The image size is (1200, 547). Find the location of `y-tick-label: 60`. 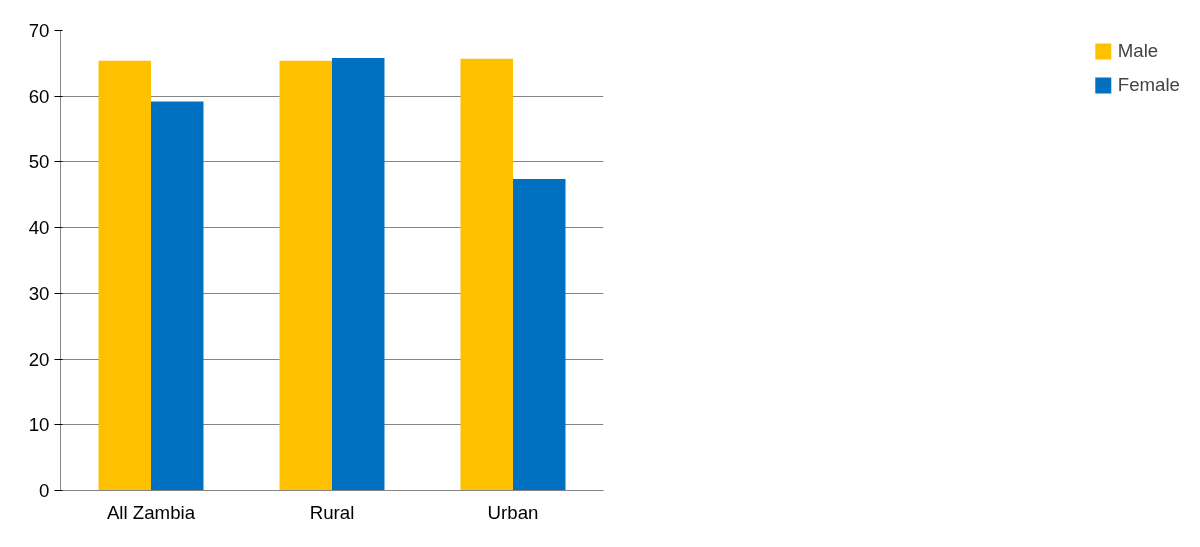

y-tick-label: 60 is located at coordinates (39, 96).